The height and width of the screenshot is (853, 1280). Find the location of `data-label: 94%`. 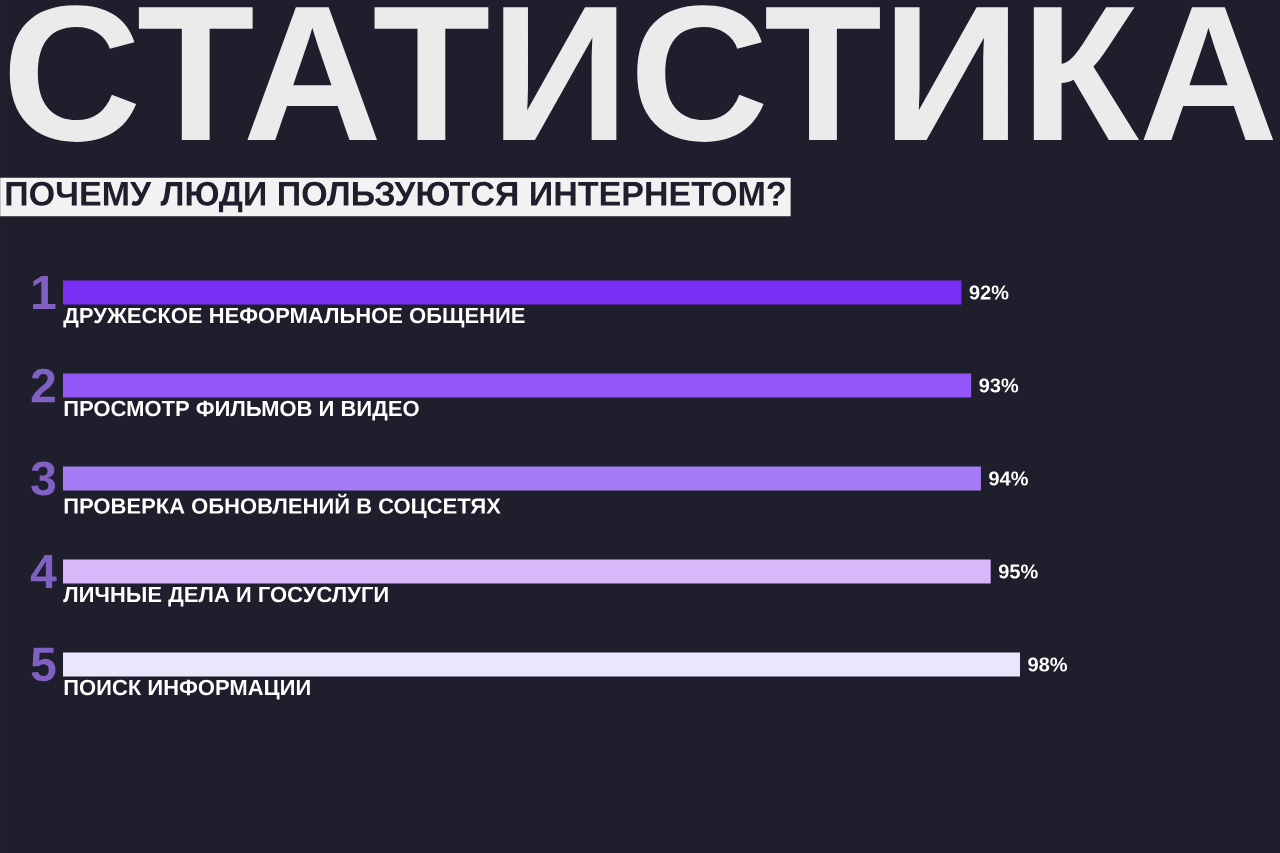

data-label: 94% is located at coordinates (1008, 478).